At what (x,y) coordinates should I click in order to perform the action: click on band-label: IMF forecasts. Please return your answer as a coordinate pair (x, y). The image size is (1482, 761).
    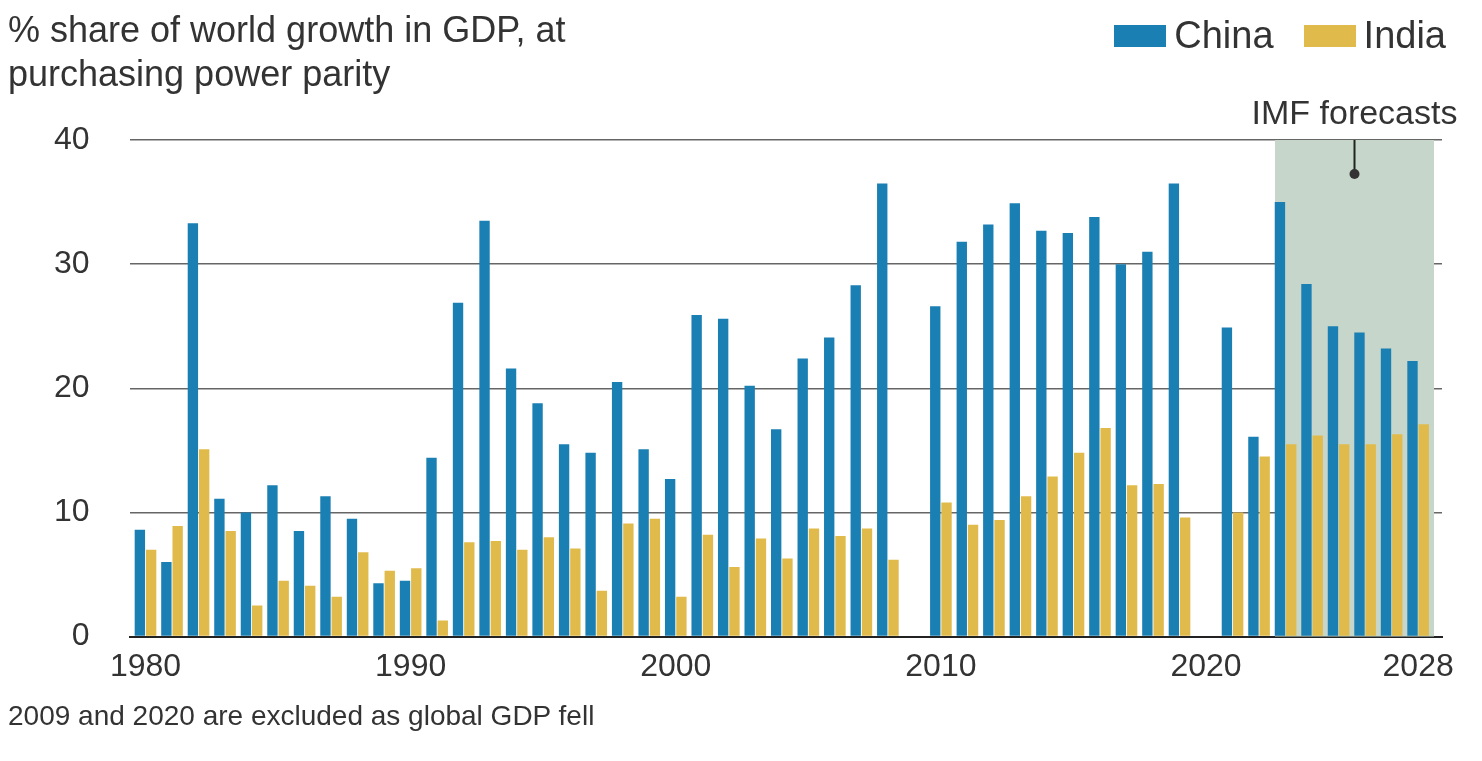
    Looking at the image, I should click on (1354, 112).